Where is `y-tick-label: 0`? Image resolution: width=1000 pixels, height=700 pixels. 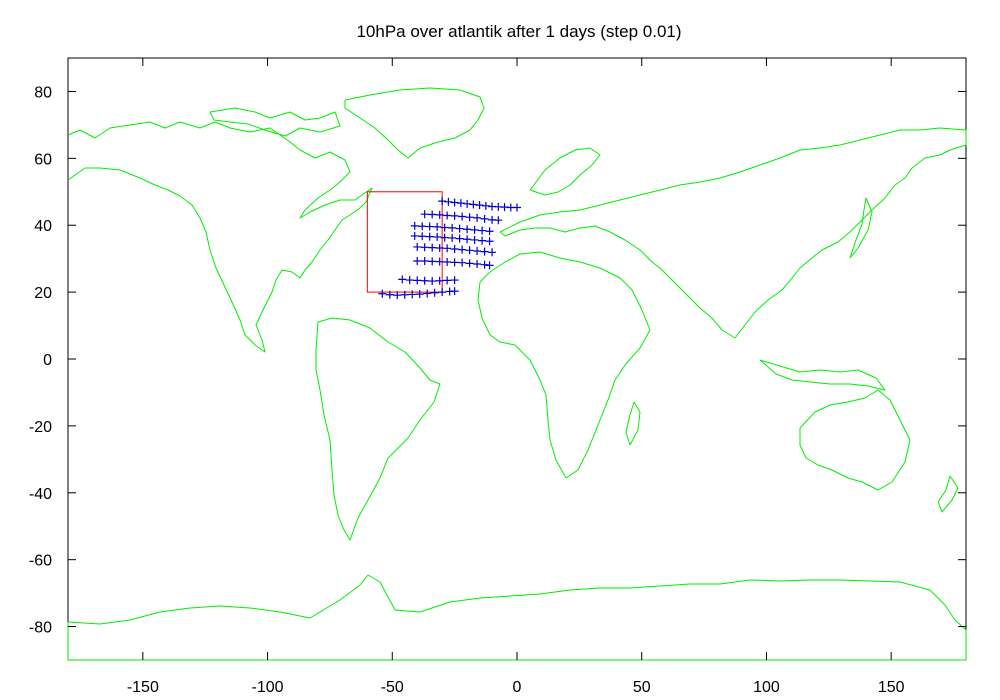
y-tick-label: 0 is located at coordinates (47, 360).